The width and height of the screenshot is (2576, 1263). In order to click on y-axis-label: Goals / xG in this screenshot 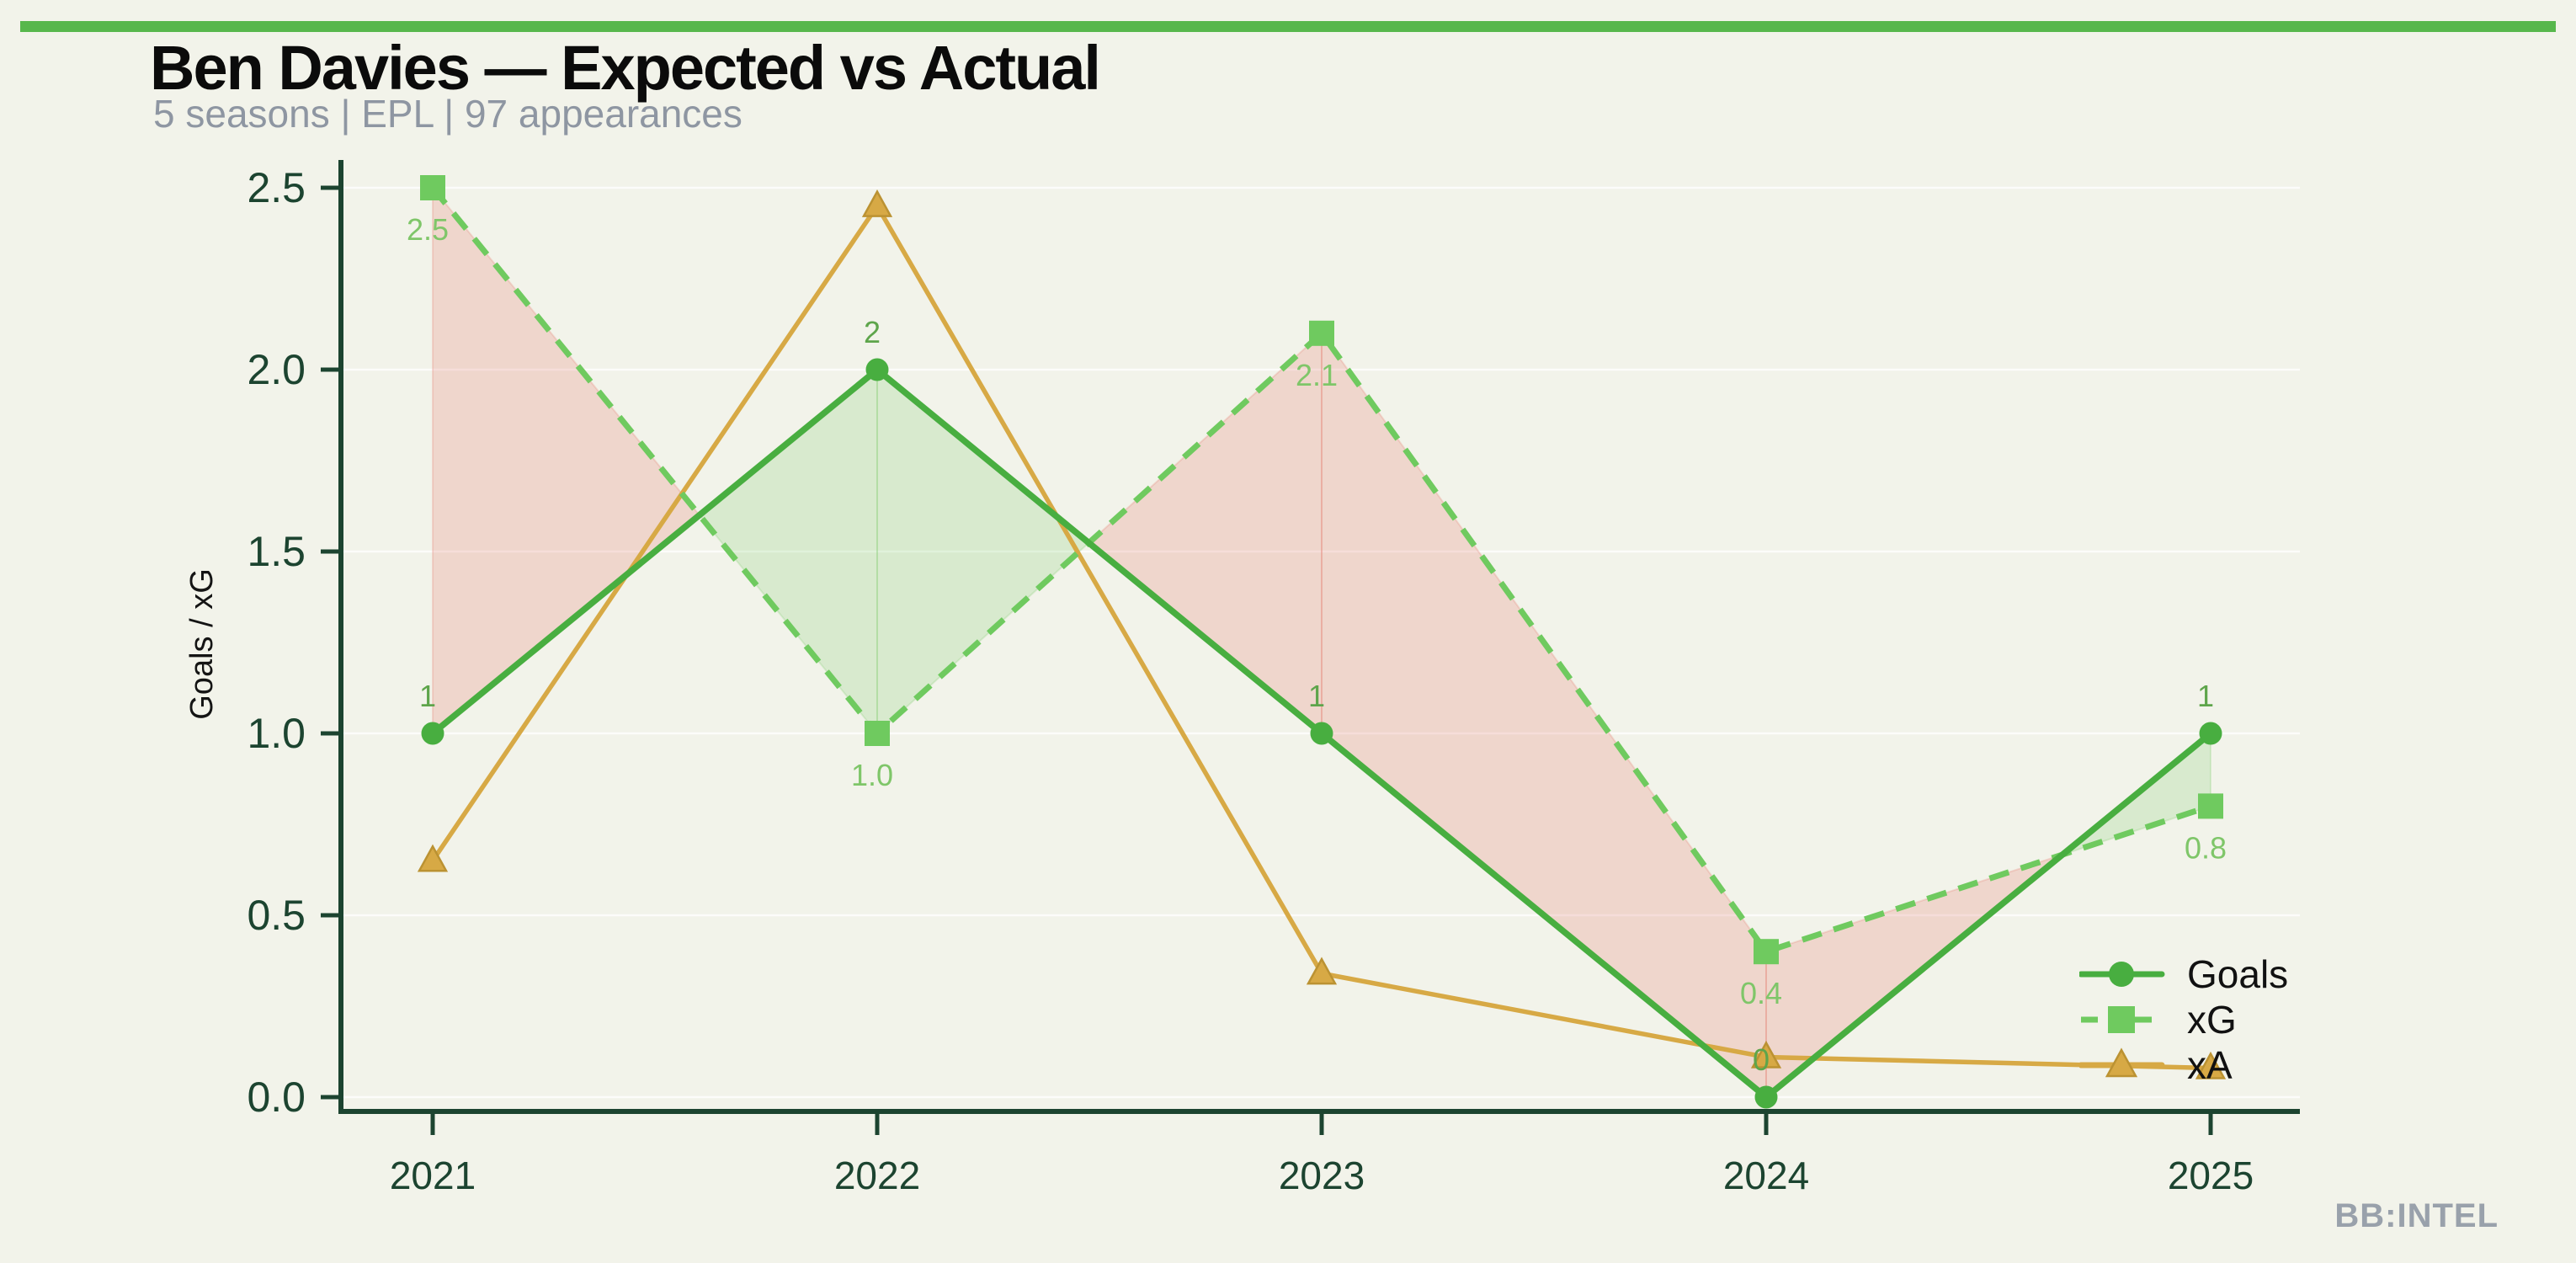, I will do `click(202, 644)`.